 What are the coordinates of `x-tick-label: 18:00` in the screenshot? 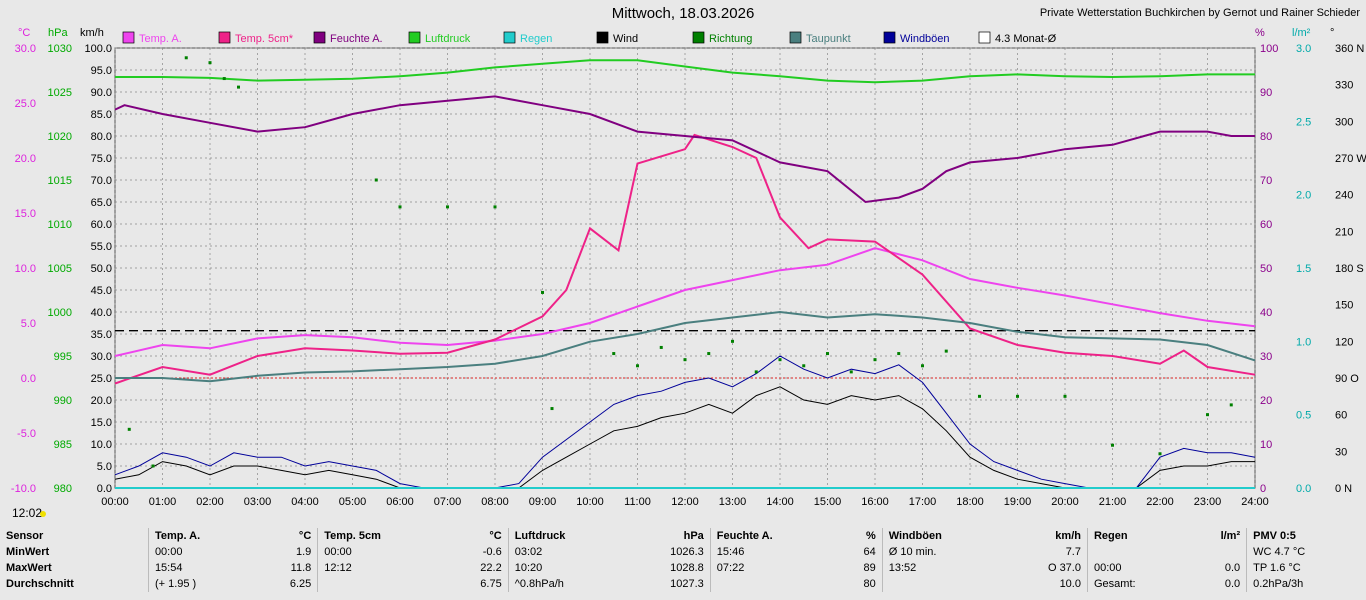 It's located at (970, 502).